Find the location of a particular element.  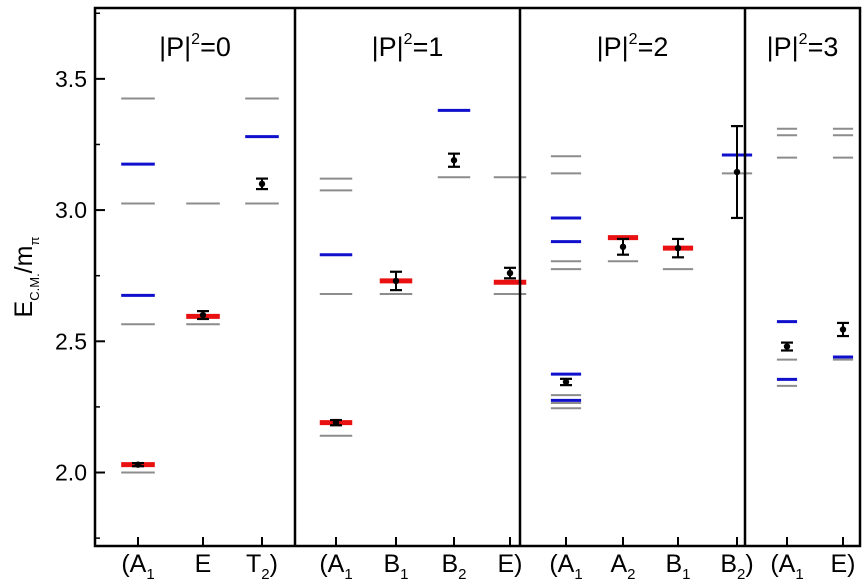

y-axis-label-mid: /m is located at coordinates (24, 260).